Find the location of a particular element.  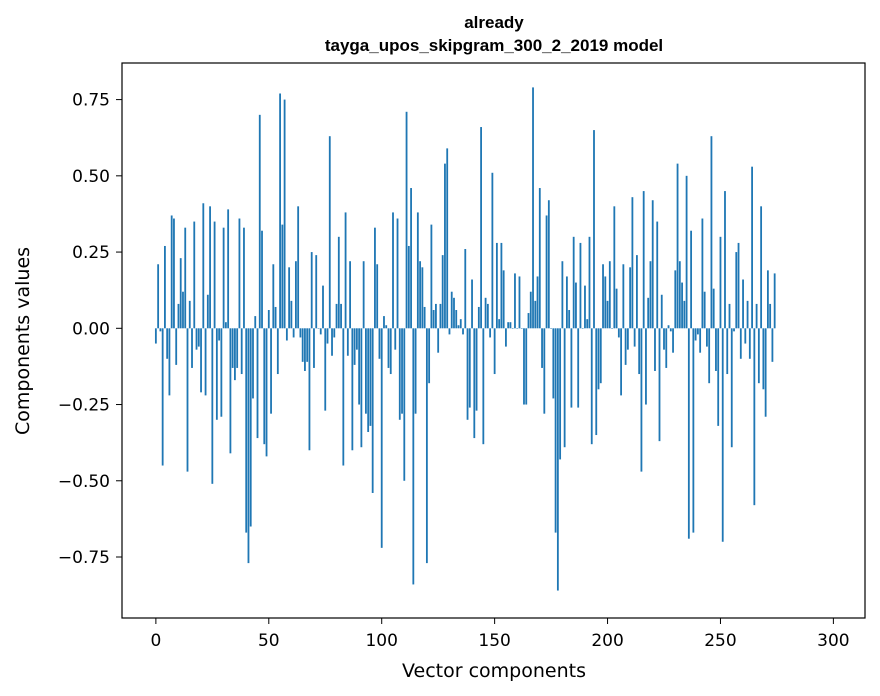

y-tick-label: 0.50 is located at coordinates (91, 177).